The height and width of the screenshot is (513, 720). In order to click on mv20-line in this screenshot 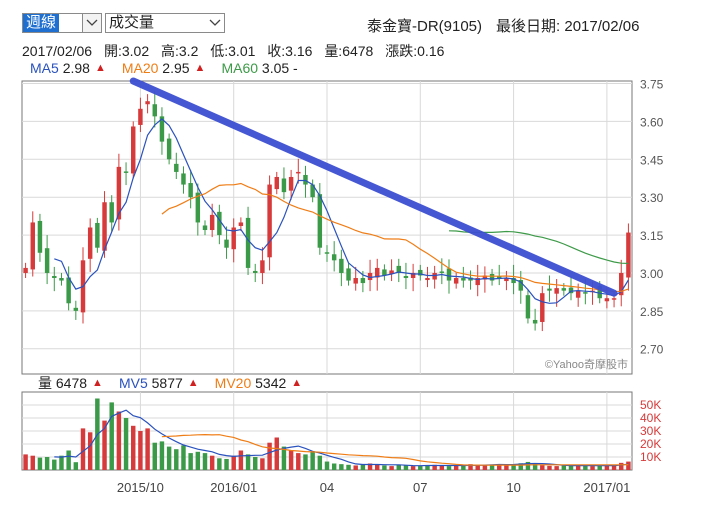, I will do `click(395, 449)`.